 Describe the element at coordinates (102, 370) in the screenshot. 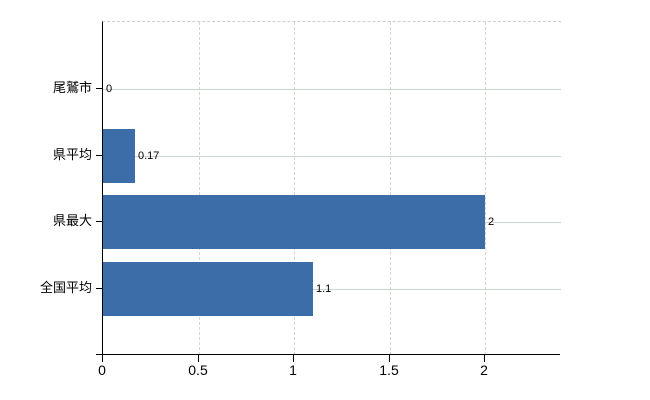

I see `x-axis-tick-label: 0` at that location.